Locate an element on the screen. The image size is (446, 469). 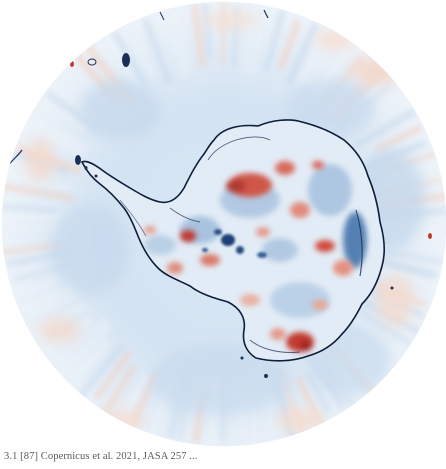
continent-deep-blue-spots is located at coordinates (234, 243).